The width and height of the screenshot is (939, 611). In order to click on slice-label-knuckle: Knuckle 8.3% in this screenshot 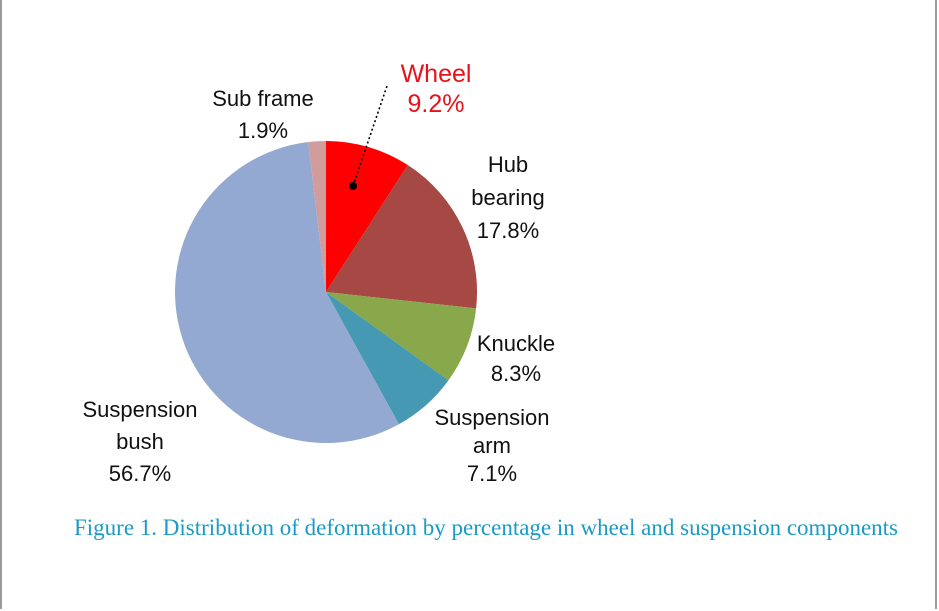, I will do `click(516, 358)`.